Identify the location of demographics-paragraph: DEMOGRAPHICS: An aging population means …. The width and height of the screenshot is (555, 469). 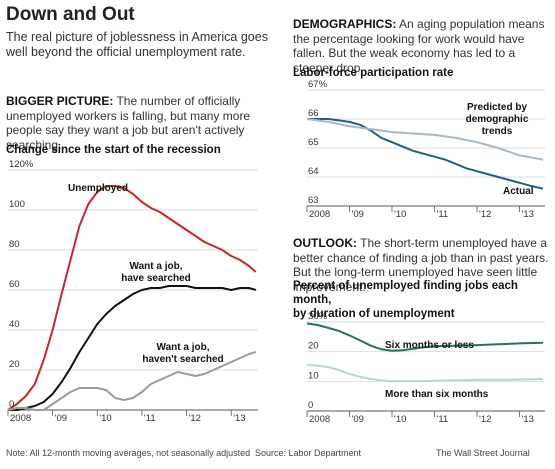
(422, 46).